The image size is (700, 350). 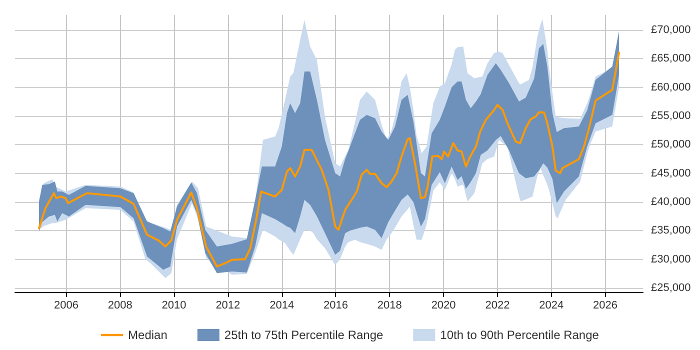 What do you see at coordinates (671, 288) in the screenshot?
I see `y-tick-label: £25,000` at bounding box center [671, 288].